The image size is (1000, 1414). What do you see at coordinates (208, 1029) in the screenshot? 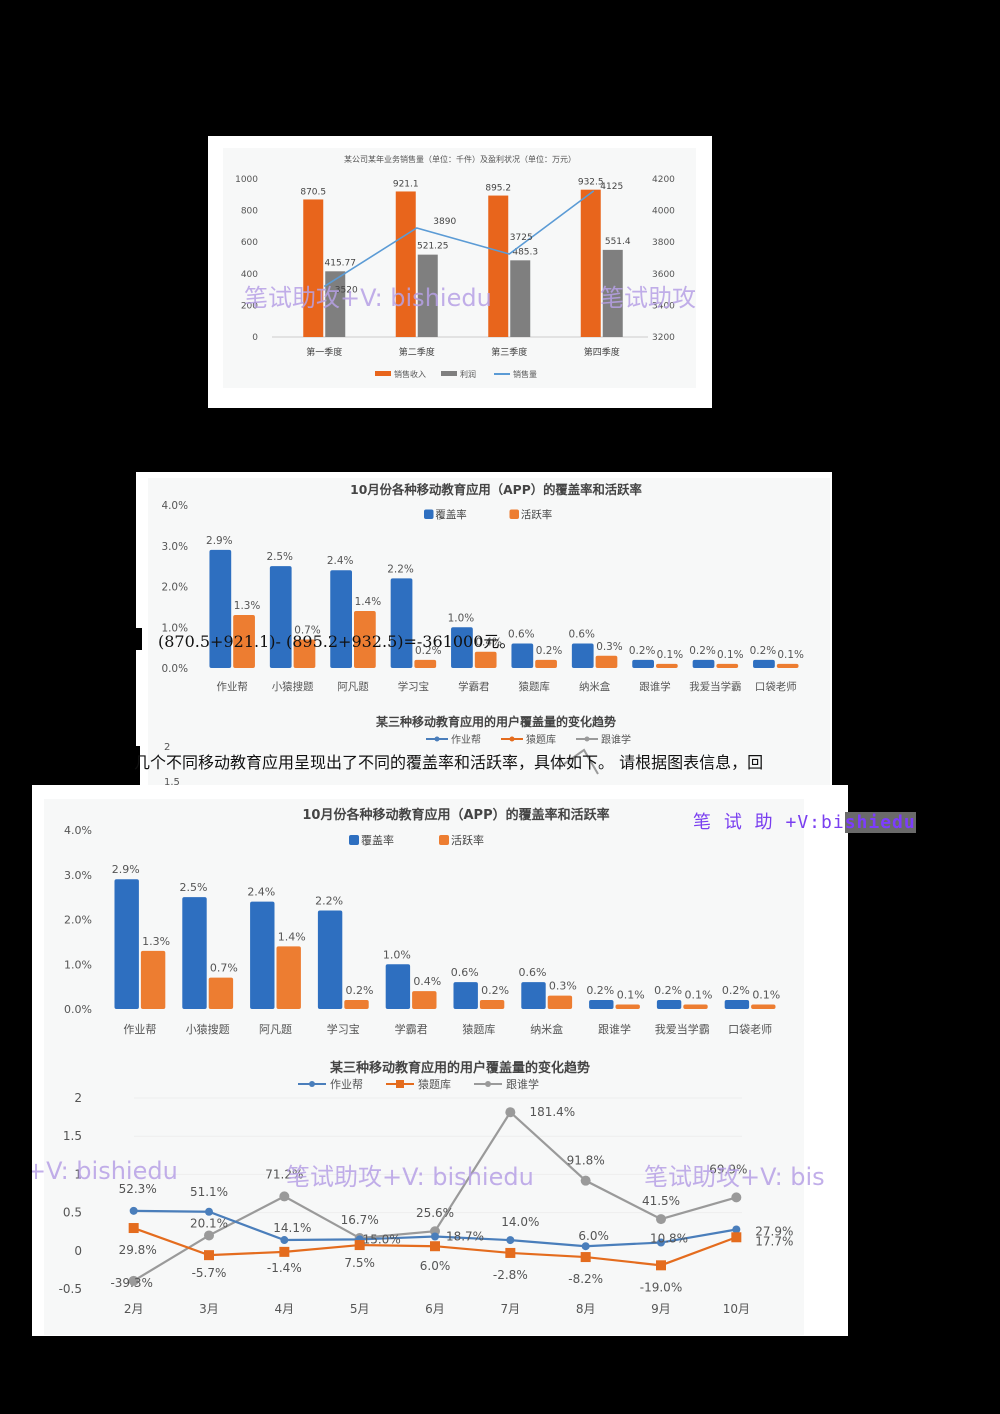
I see `category-label: 小猿搜题` at bounding box center [208, 1029].